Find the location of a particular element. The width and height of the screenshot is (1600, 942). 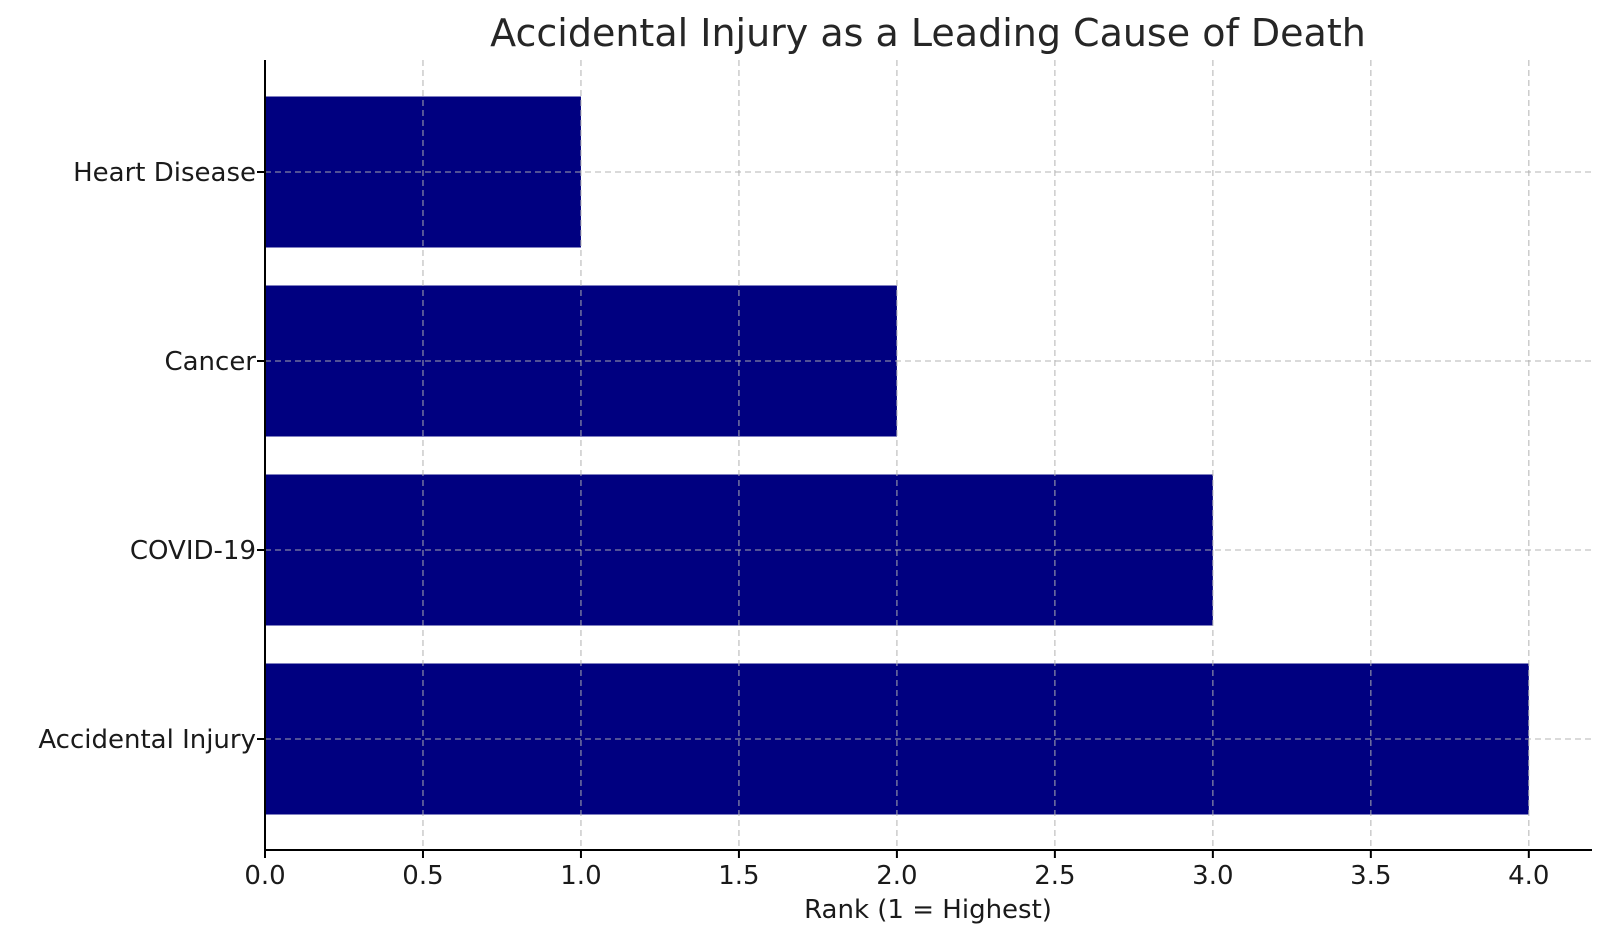

x-tick-label: 1.0 is located at coordinates (580, 876).